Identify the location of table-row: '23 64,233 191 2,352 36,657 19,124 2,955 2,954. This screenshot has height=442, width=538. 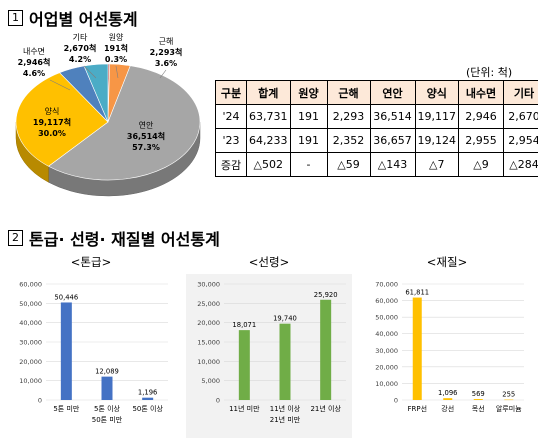
(376, 140).